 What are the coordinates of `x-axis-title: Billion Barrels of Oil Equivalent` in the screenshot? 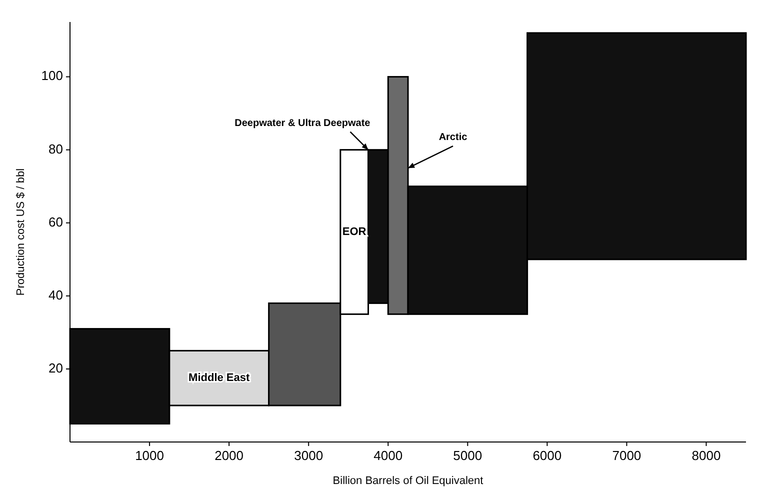 It's located at (408, 481).